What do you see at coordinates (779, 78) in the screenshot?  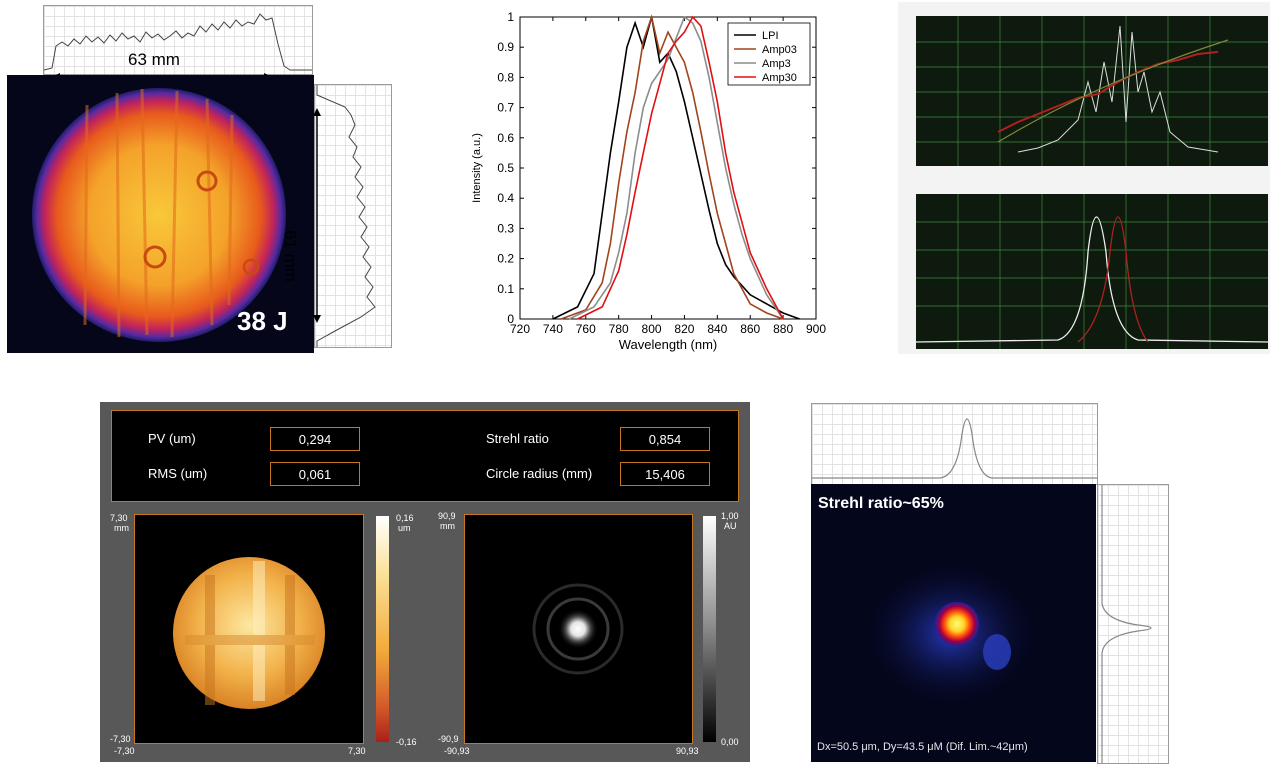 I see `legend-label-amp30: Amp30` at bounding box center [779, 78].